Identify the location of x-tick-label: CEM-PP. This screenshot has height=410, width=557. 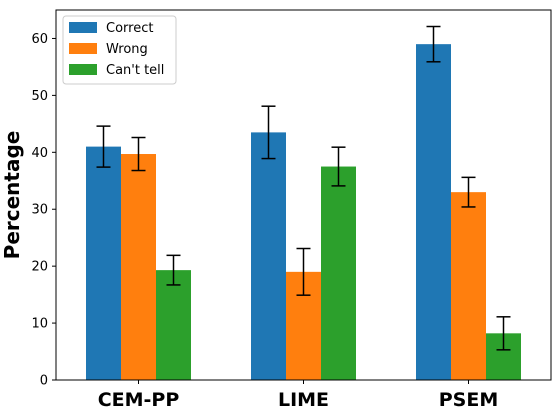
(139, 399).